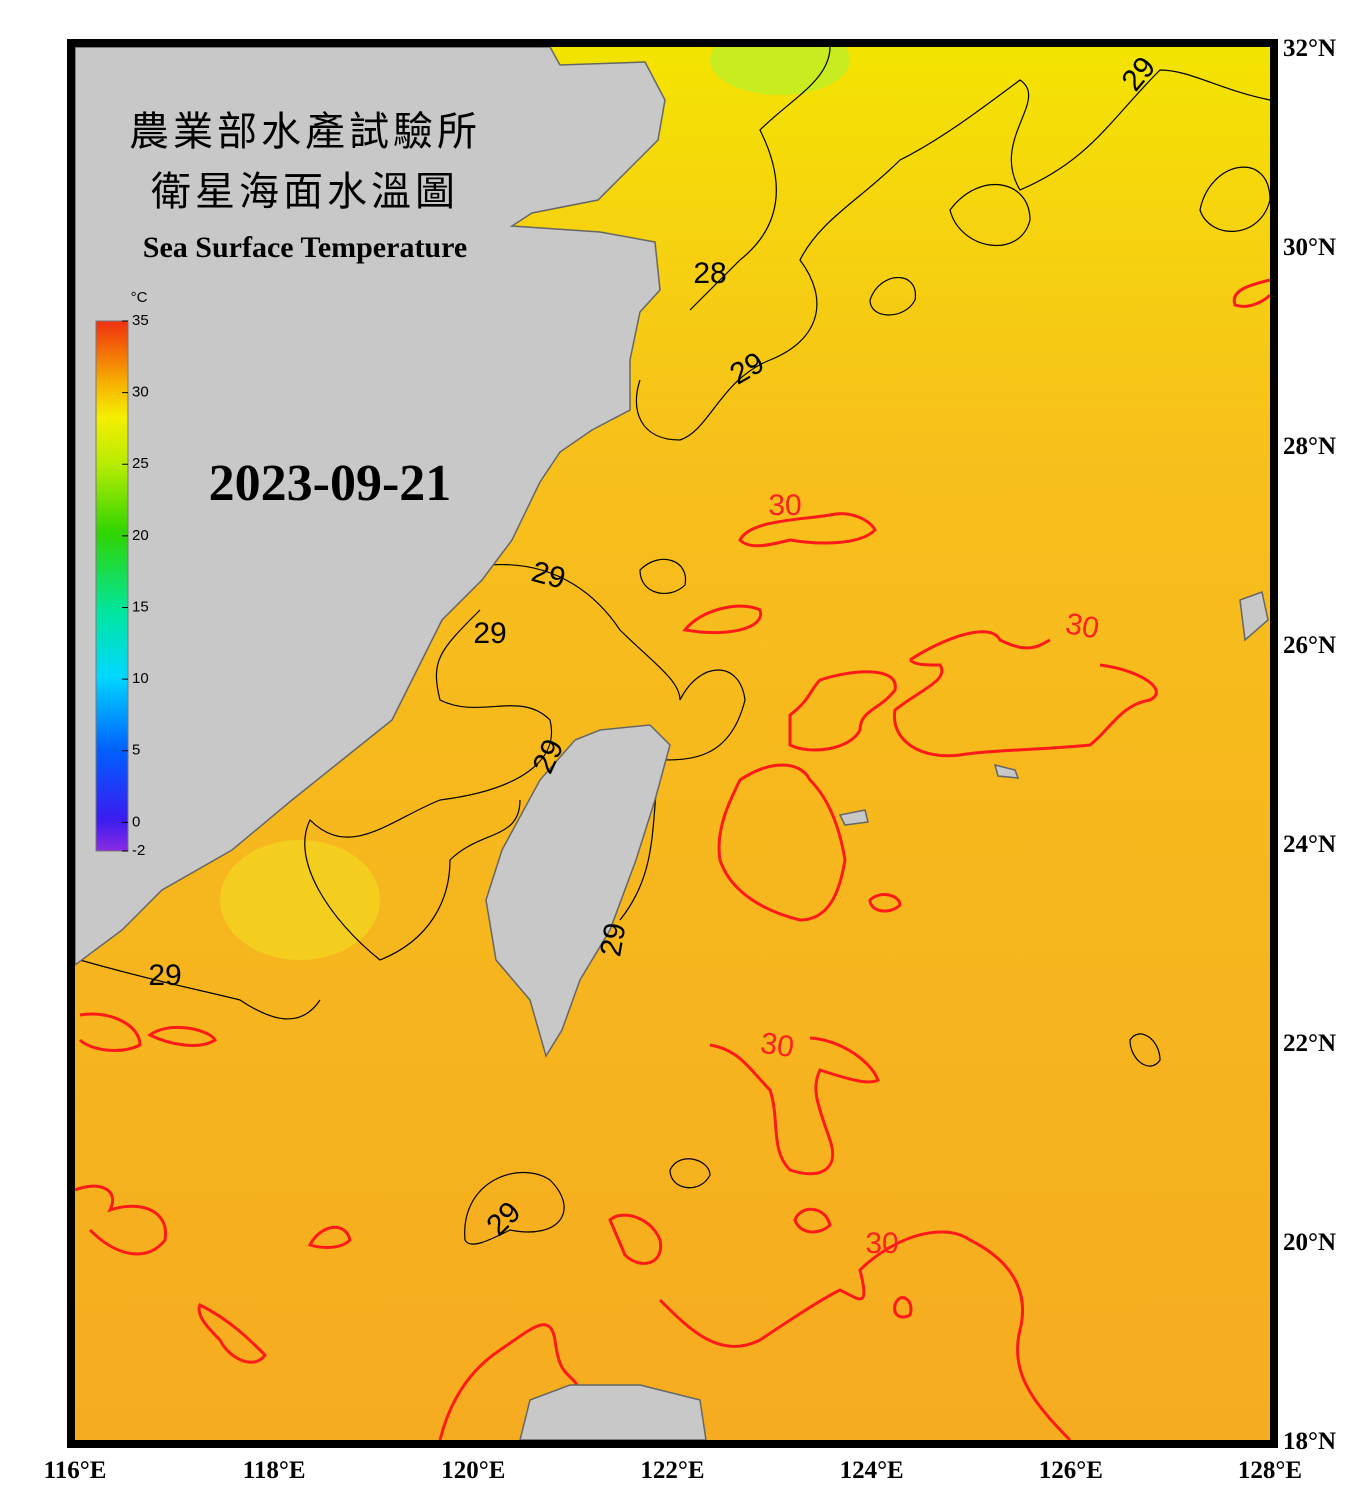 The width and height of the screenshot is (1350, 1500). What do you see at coordinates (709, 273) in the screenshot?
I see `contour-label: 28` at bounding box center [709, 273].